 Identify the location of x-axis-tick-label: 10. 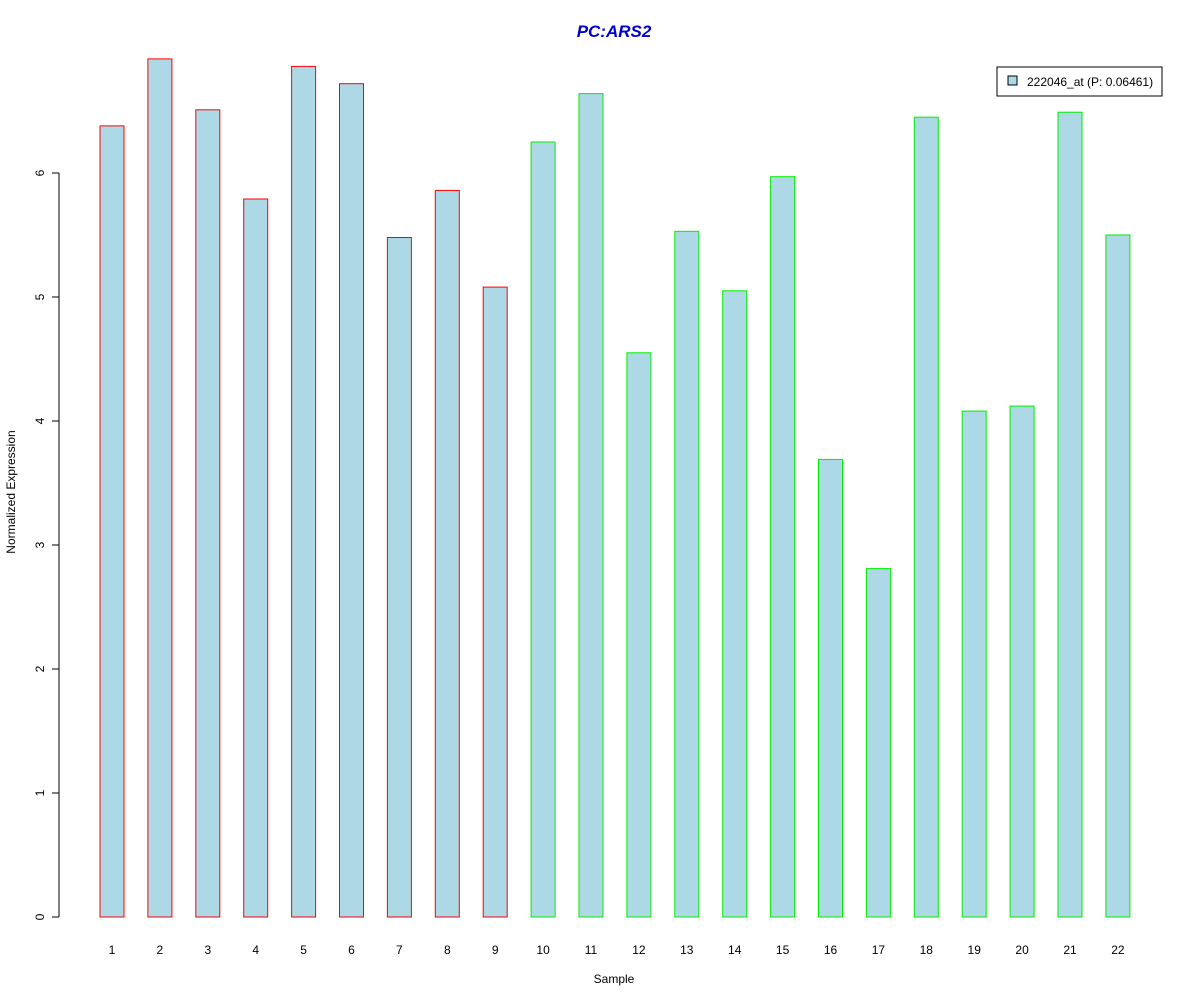
(543, 950).